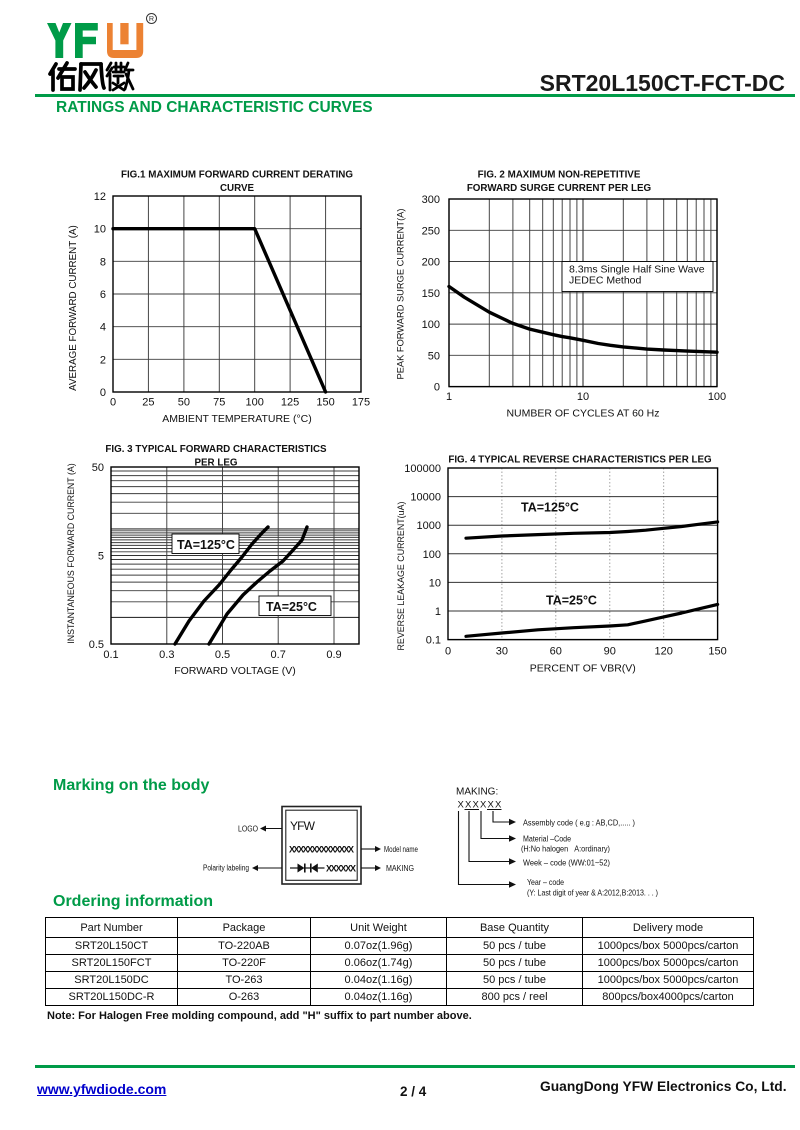  What do you see at coordinates (502, 652) in the screenshot?
I see `svg-text: 30` at bounding box center [502, 652].